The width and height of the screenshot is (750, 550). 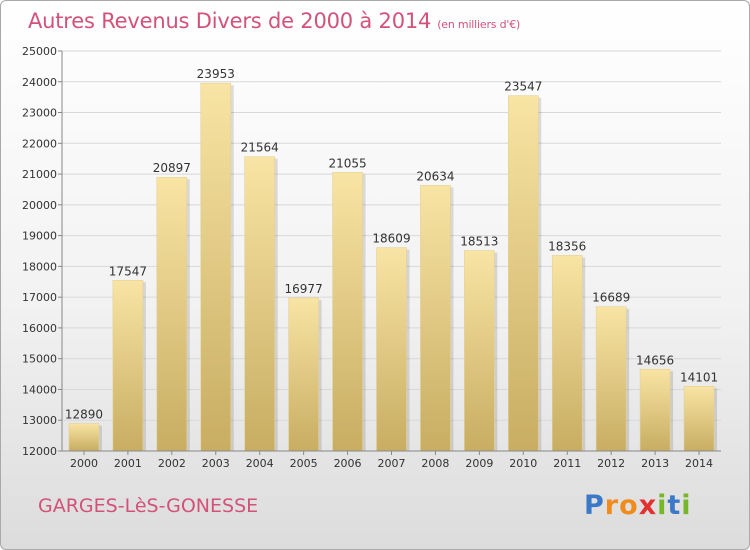 I want to click on x-tick-label: 2005, so click(x=304, y=463).